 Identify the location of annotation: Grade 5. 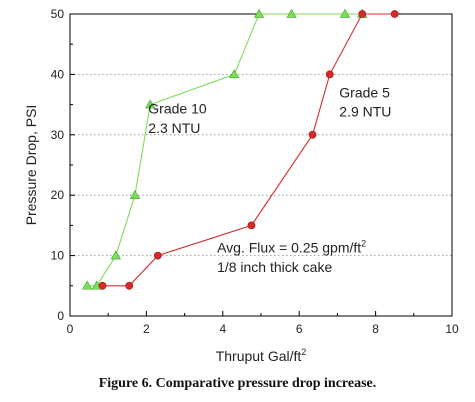
(364, 92).